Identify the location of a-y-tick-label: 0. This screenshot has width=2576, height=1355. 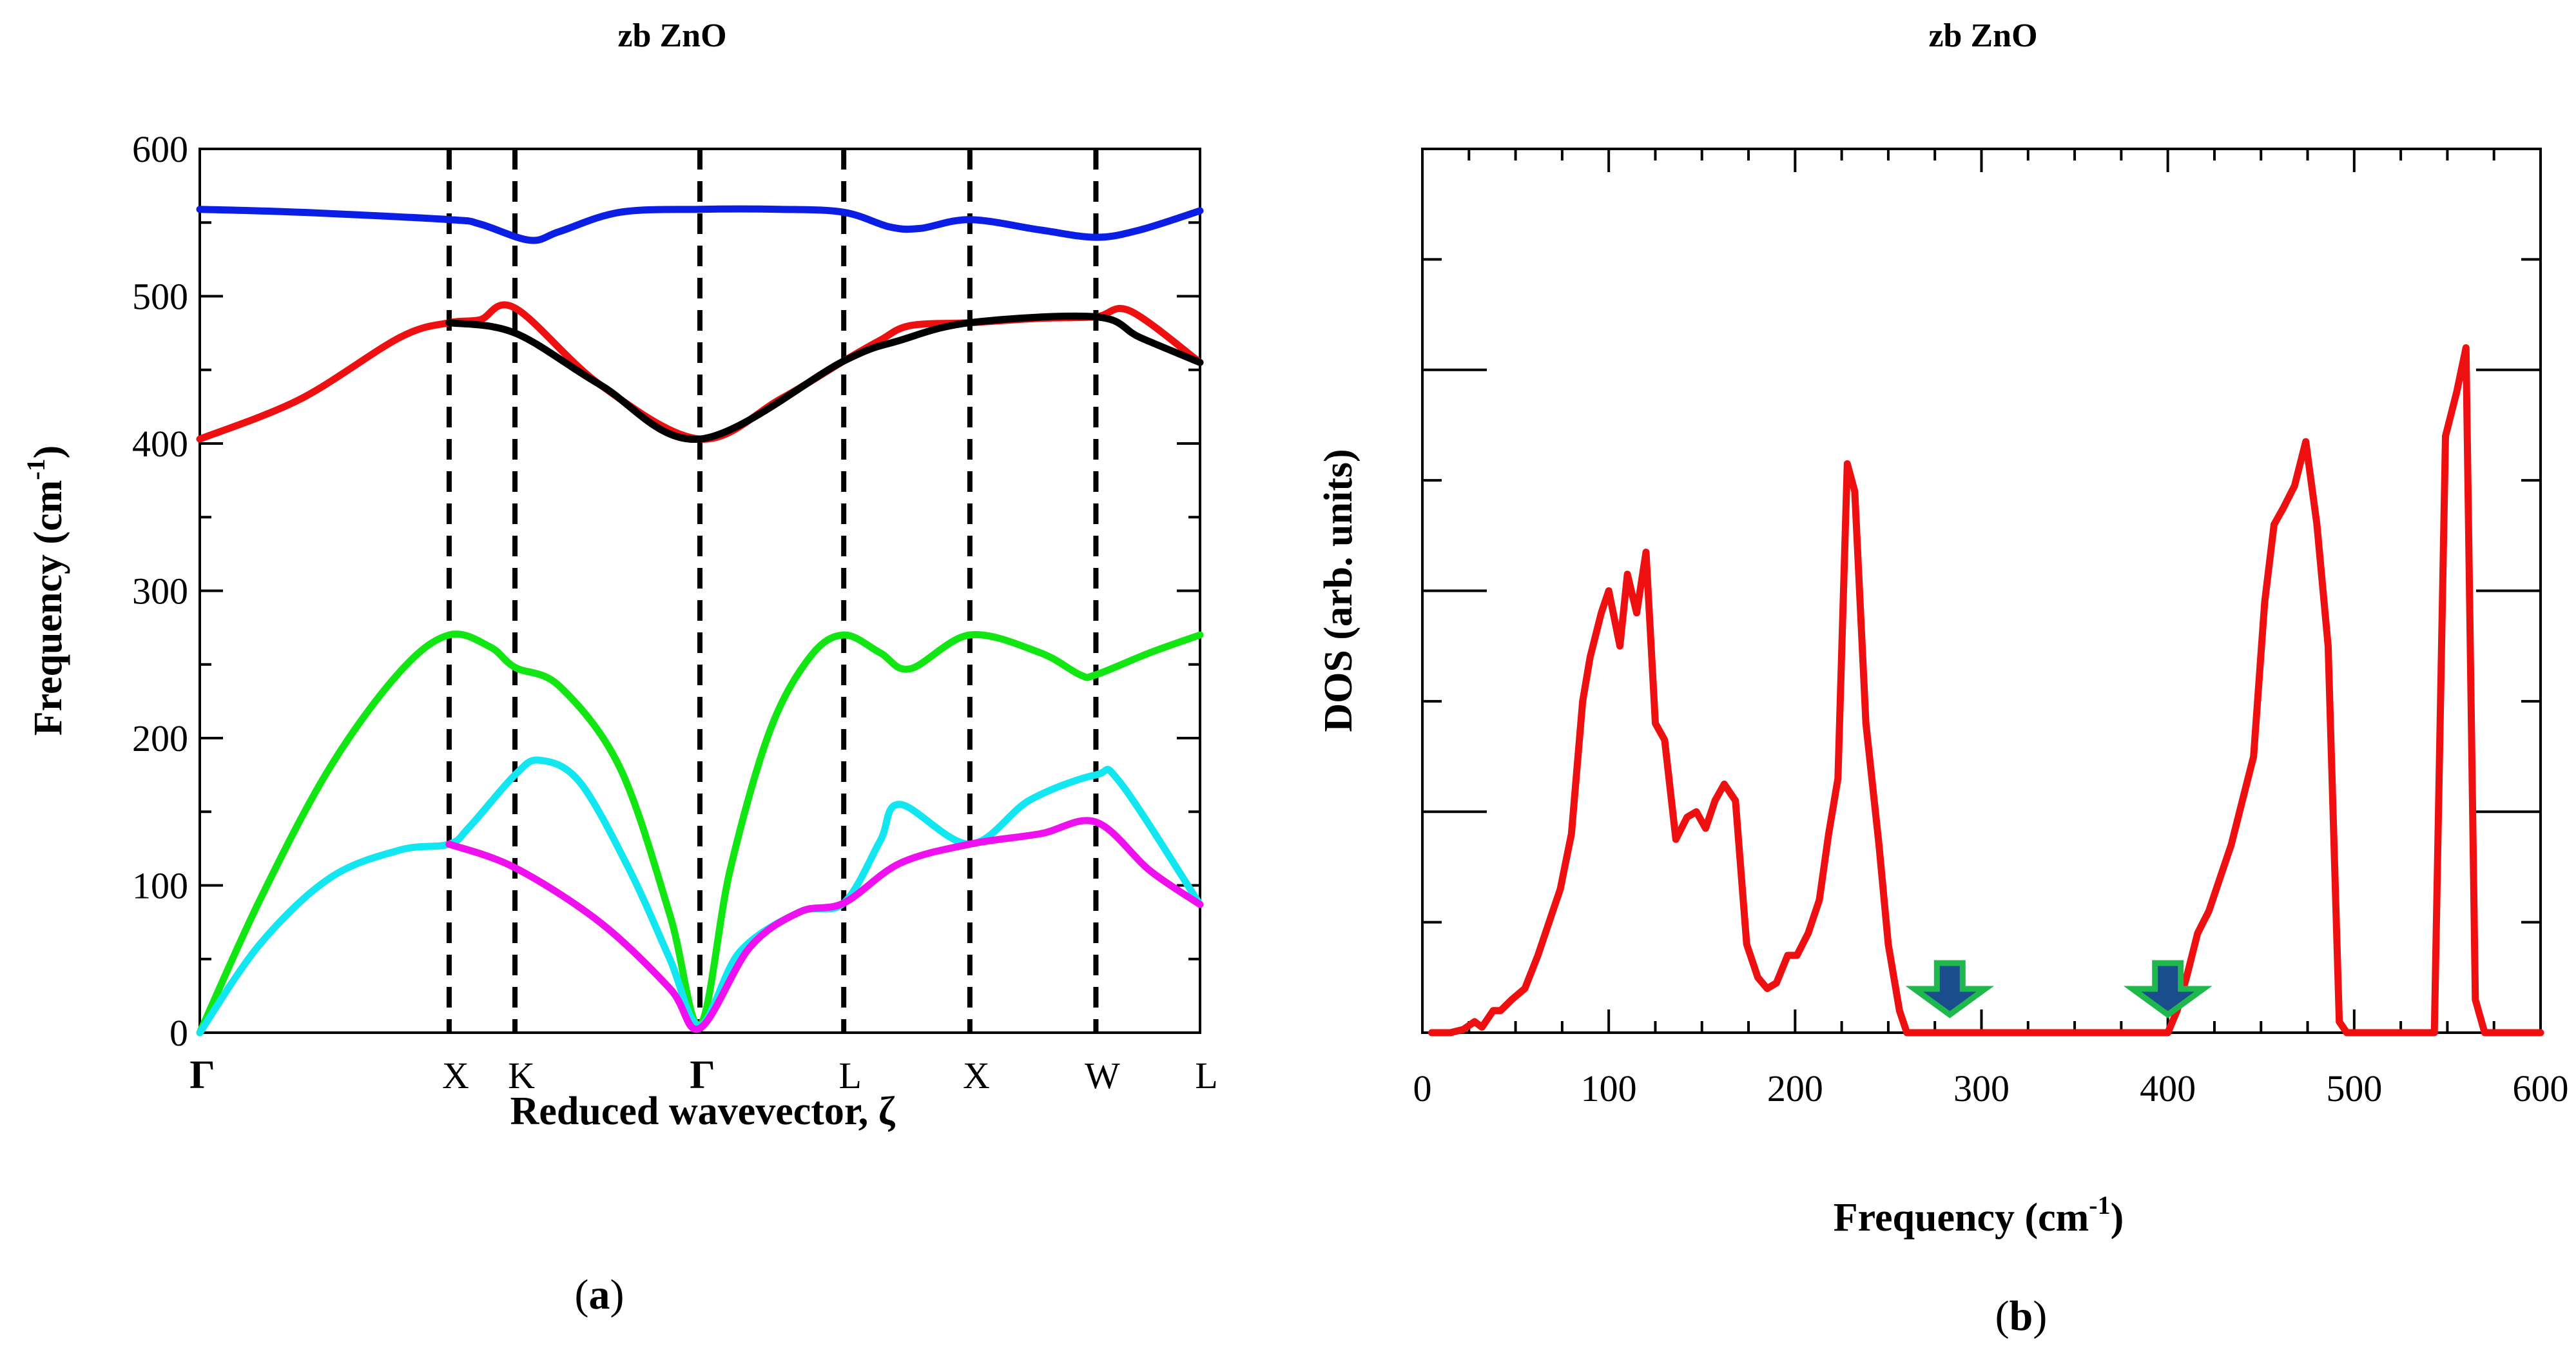
(178, 1033).